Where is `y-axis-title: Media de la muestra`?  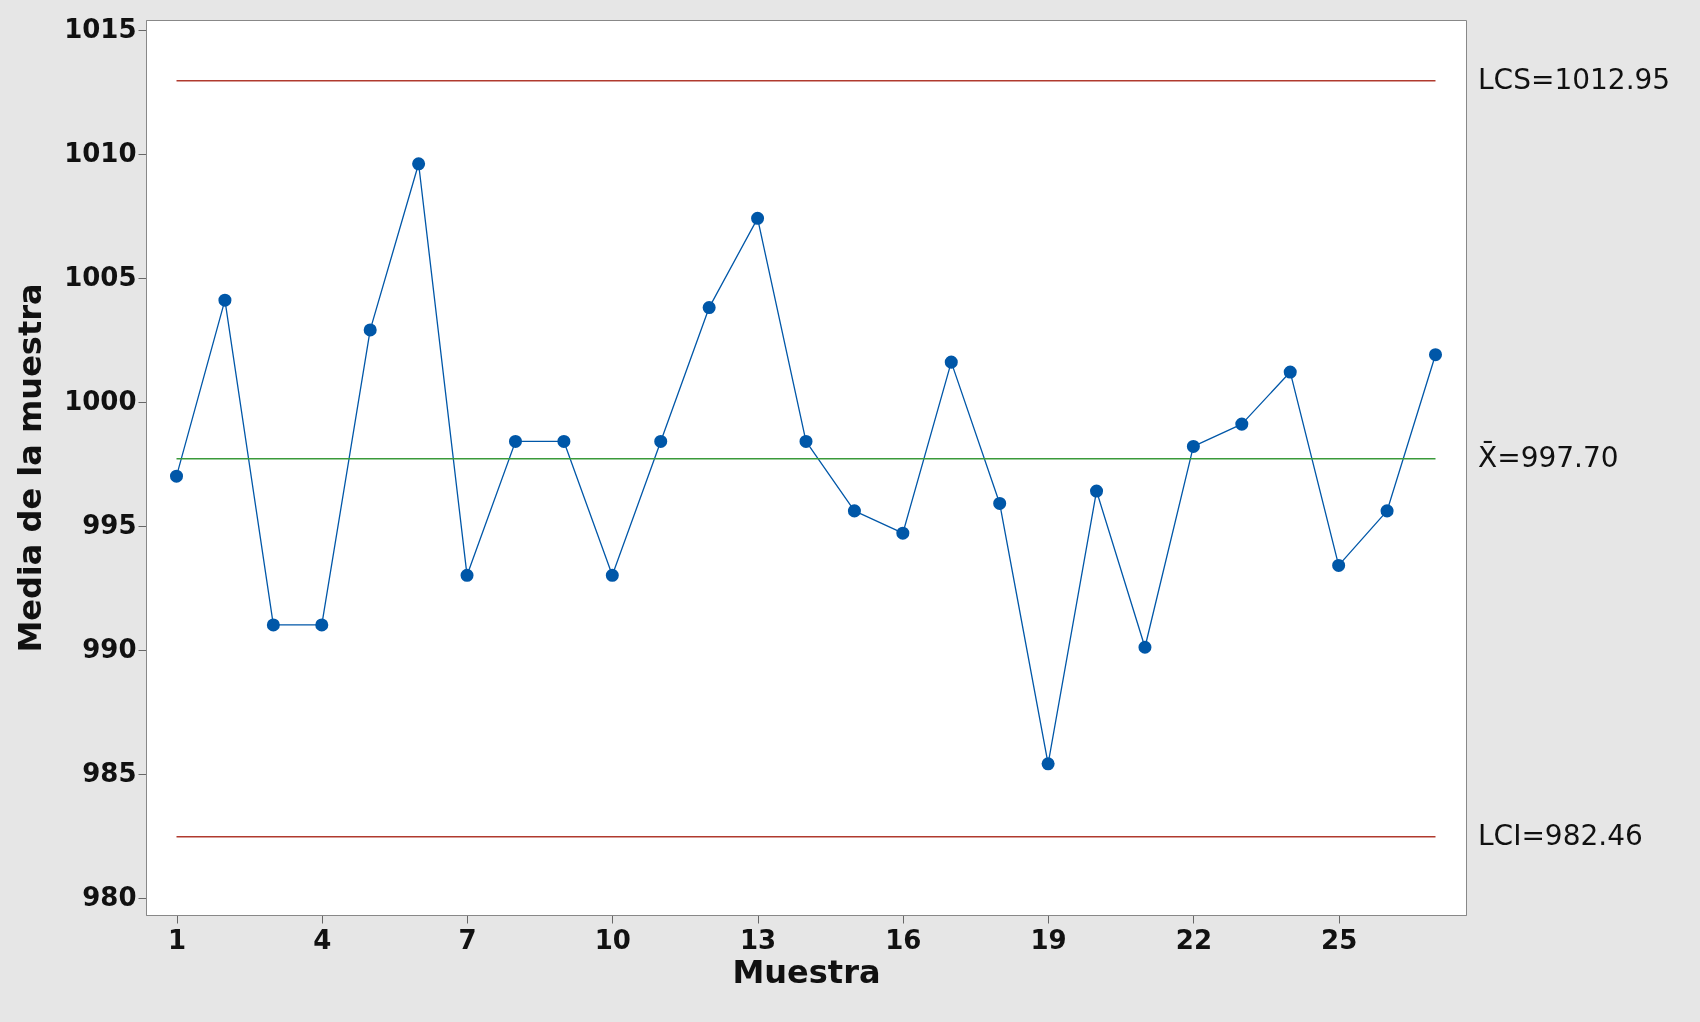 y-axis-title: Media de la muestra is located at coordinates (30, 468).